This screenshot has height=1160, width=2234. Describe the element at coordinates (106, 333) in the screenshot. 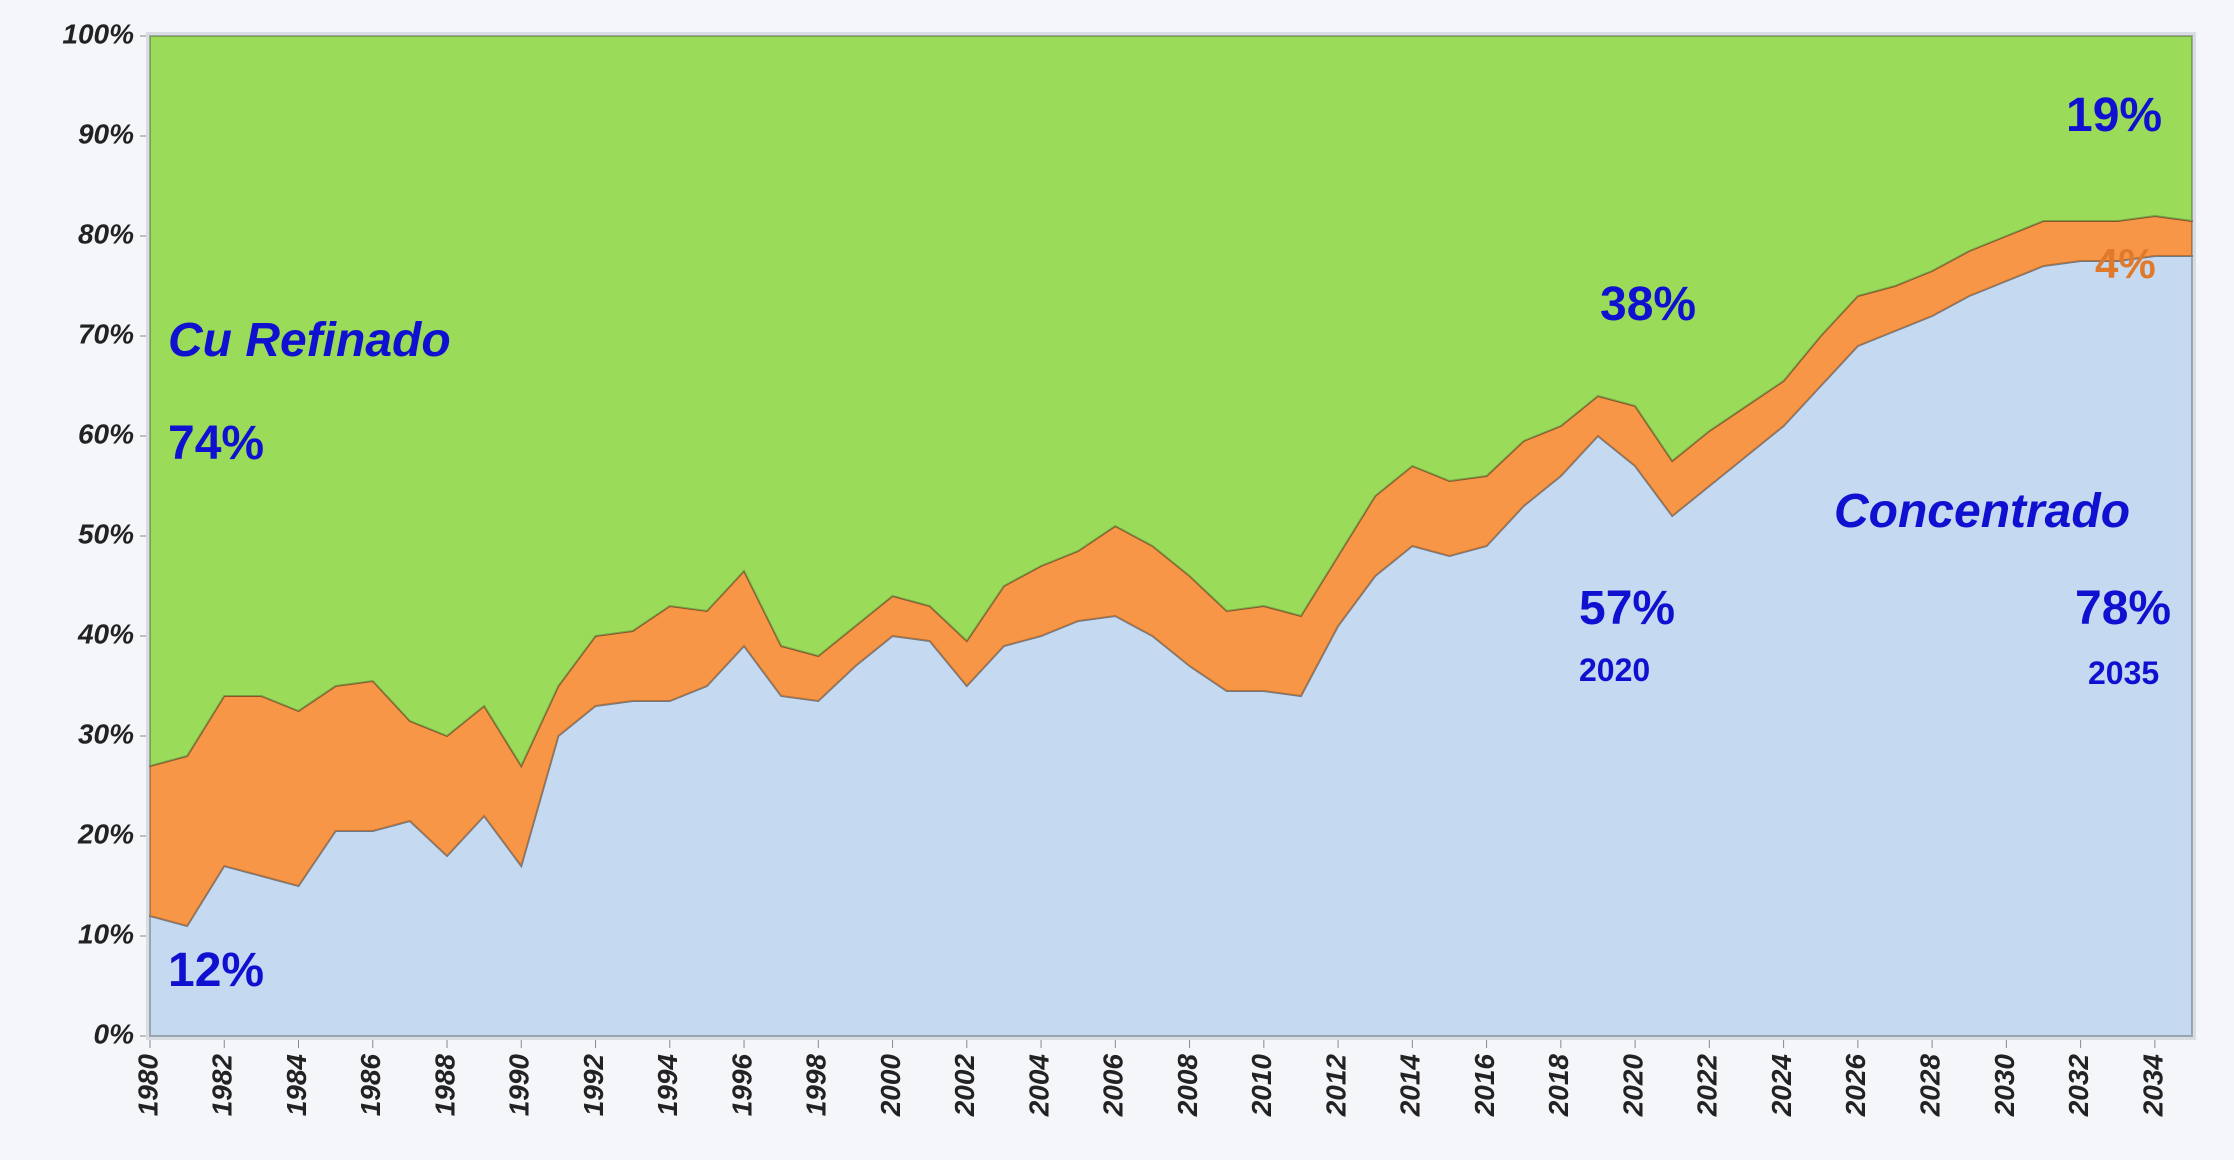

I see `y-tick-label: 70%` at that location.